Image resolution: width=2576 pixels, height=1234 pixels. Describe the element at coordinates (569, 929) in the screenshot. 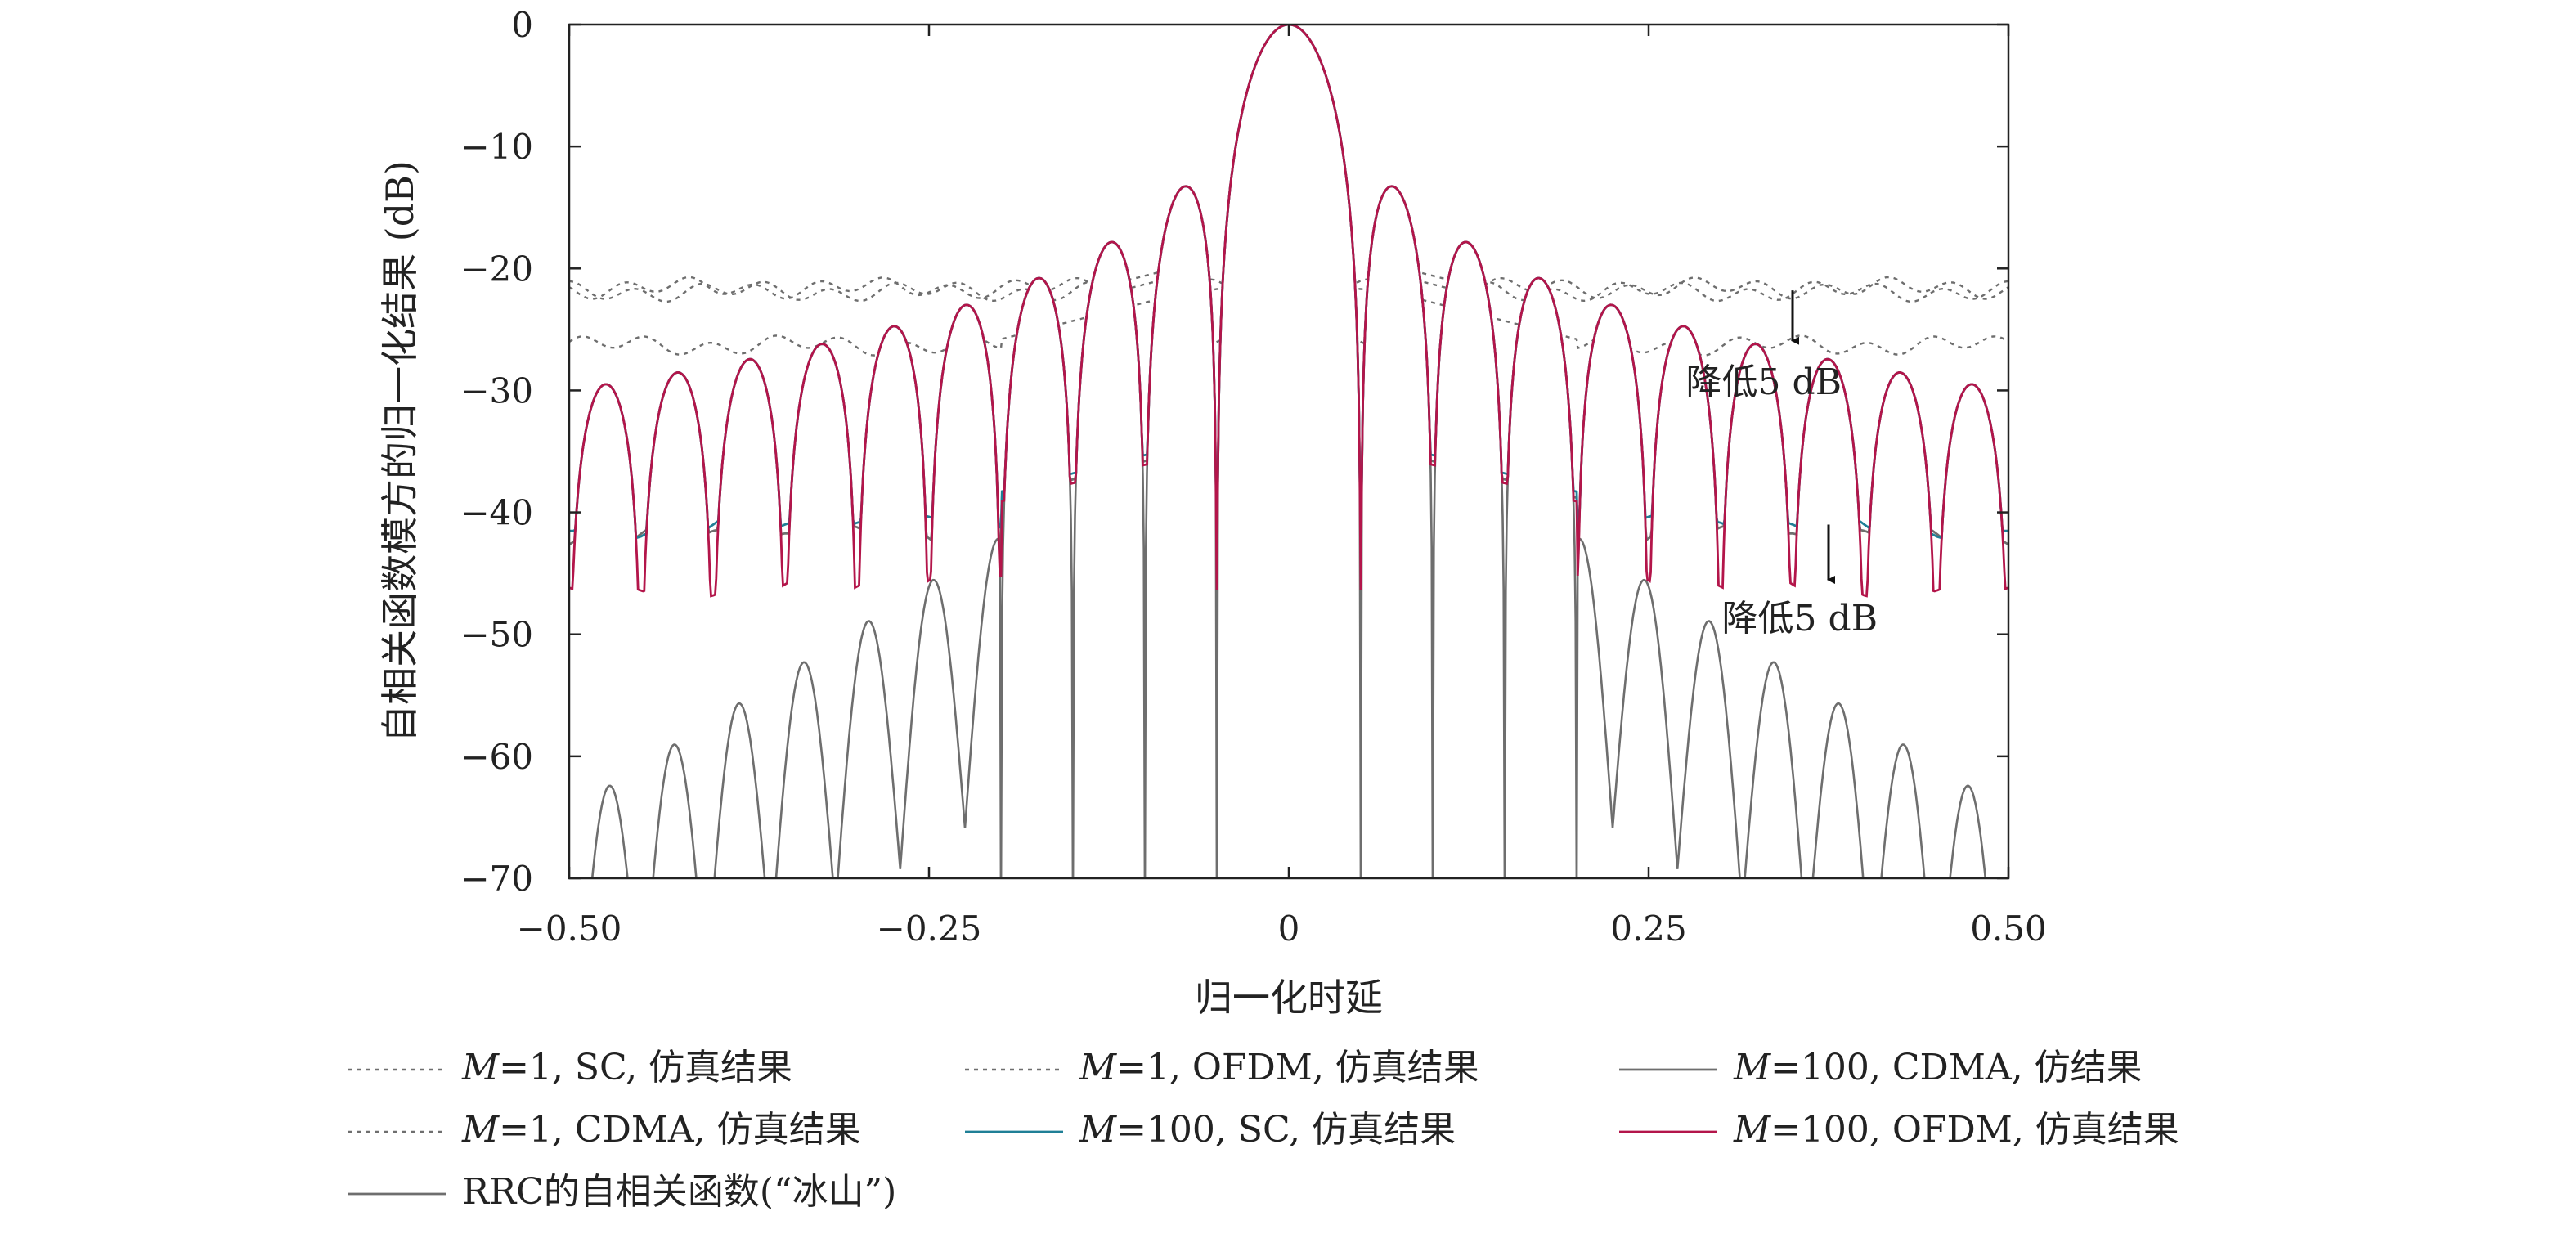

I see `x-tick-label: −0.50` at that location.